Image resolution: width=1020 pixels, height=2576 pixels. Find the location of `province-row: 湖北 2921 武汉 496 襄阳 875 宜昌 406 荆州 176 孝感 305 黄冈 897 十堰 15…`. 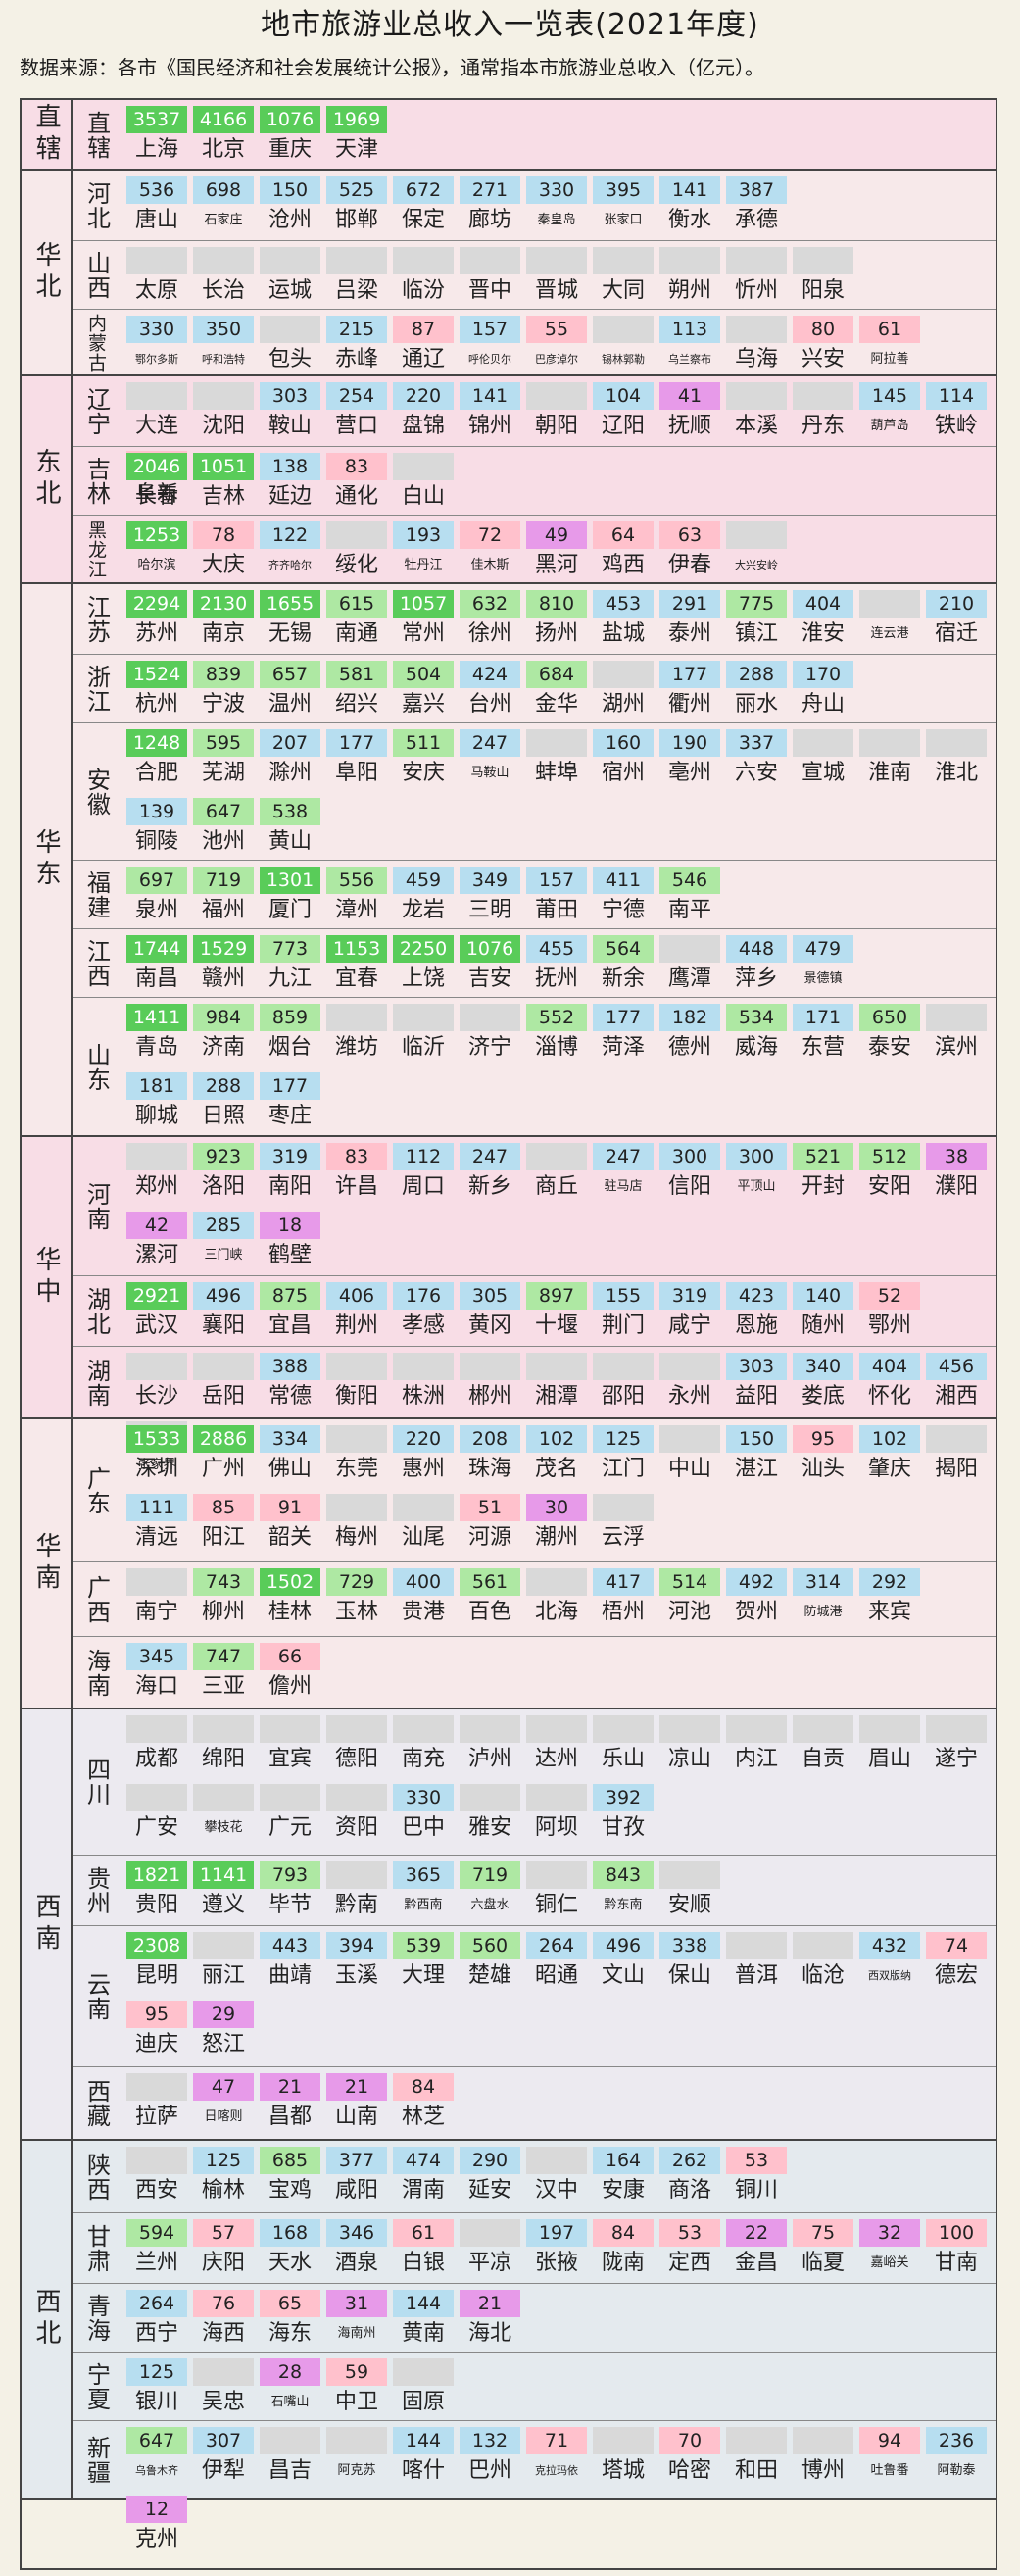

province-row: 湖北 2921 武汉 496 襄阳 875 宜昌 406 荆州 176 孝感 305 黄冈 897 十堰 15… is located at coordinates (534, 1311).